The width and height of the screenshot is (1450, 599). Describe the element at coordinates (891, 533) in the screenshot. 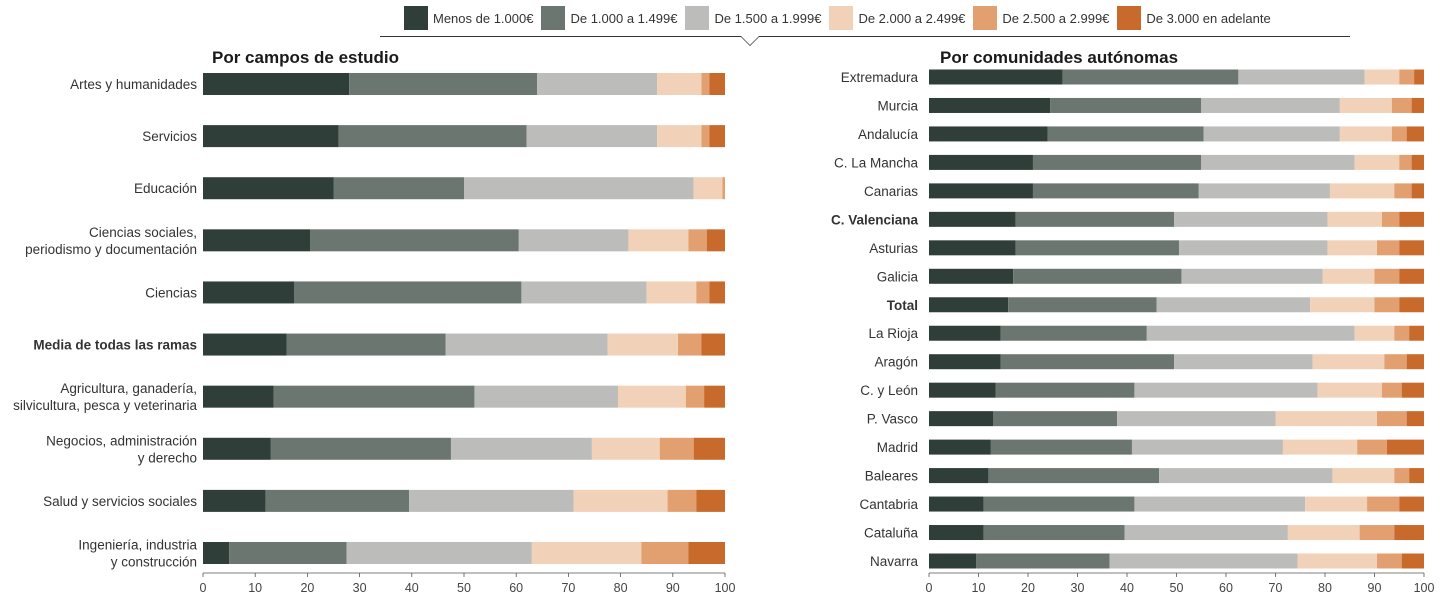

I see `category-label: Cataluña` at that location.